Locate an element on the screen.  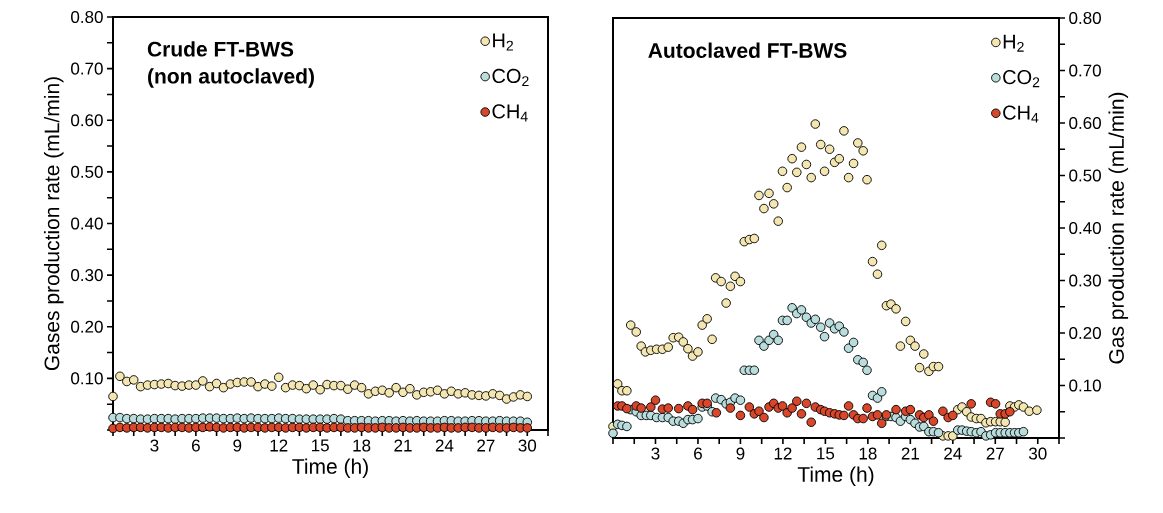
text: Autoclaved FT-BWS is located at coordinates (747, 50).